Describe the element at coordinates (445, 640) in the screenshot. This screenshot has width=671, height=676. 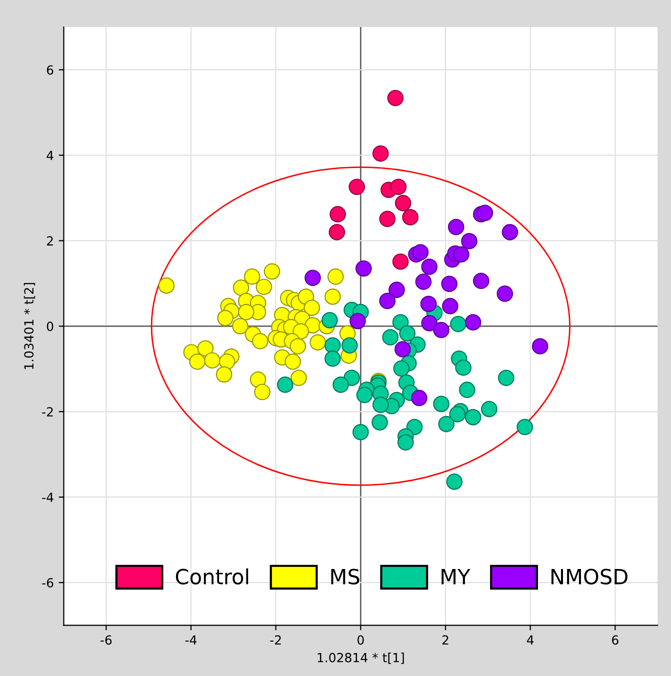
I see `x-tick-label: 2` at that location.